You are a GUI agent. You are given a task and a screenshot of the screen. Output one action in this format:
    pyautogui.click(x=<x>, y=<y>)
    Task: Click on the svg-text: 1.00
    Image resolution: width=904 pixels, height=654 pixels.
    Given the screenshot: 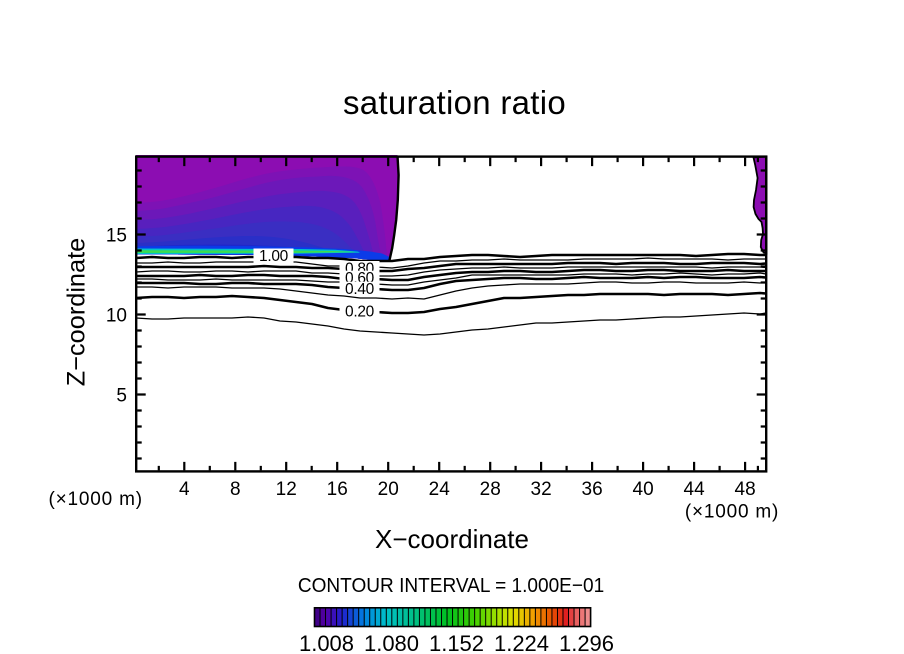 What is the action you would take?
    pyautogui.click(x=274, y=256)
    